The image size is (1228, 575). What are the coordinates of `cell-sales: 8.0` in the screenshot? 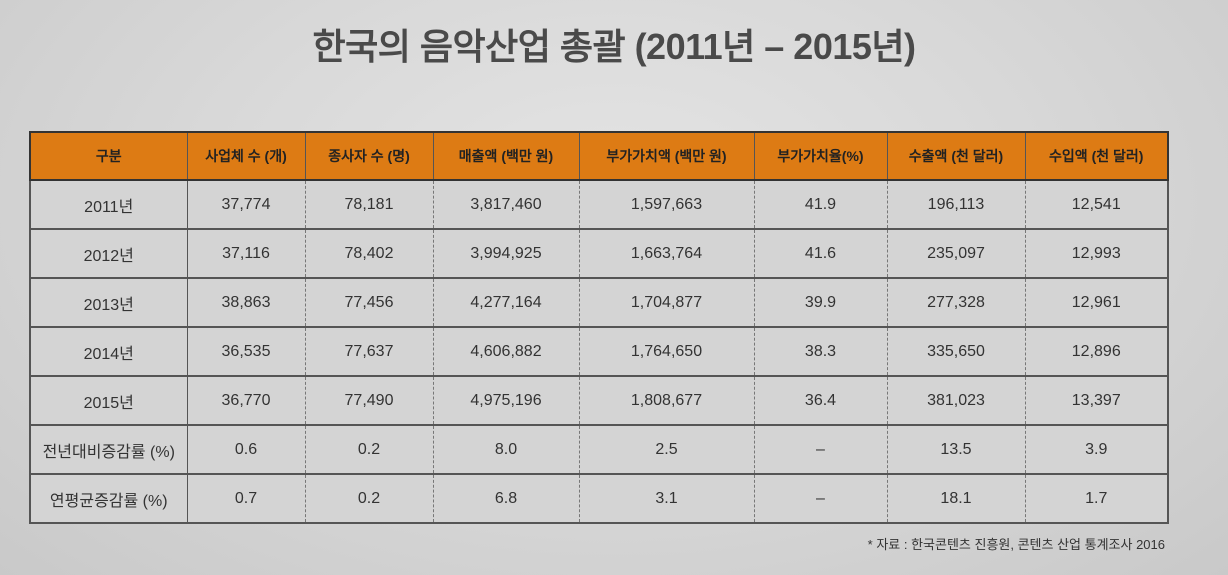 It's located at (506, 450).